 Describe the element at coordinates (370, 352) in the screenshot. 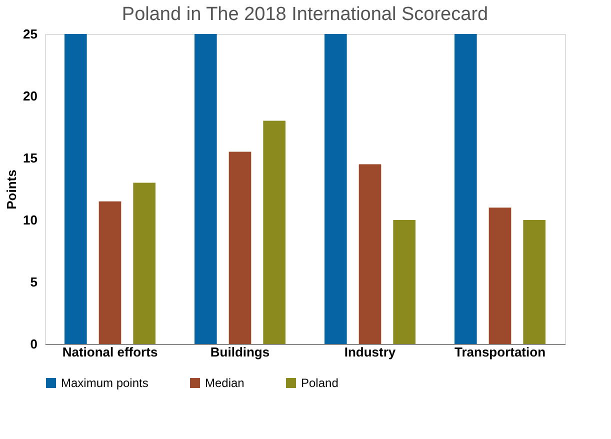

I see `x-tick-label: Industry` at that location.